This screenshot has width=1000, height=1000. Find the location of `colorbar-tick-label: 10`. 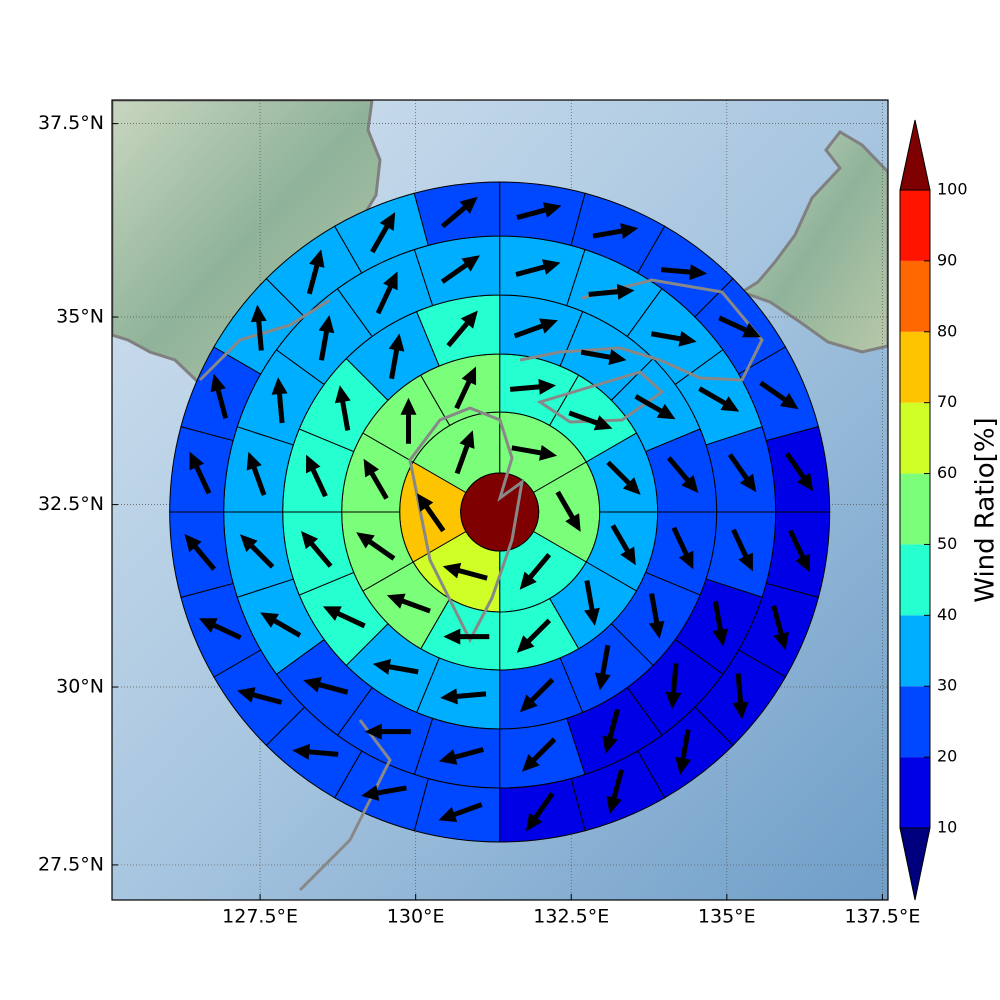

colorbar-tick-label: 10 is located at coordinates (947, 827).